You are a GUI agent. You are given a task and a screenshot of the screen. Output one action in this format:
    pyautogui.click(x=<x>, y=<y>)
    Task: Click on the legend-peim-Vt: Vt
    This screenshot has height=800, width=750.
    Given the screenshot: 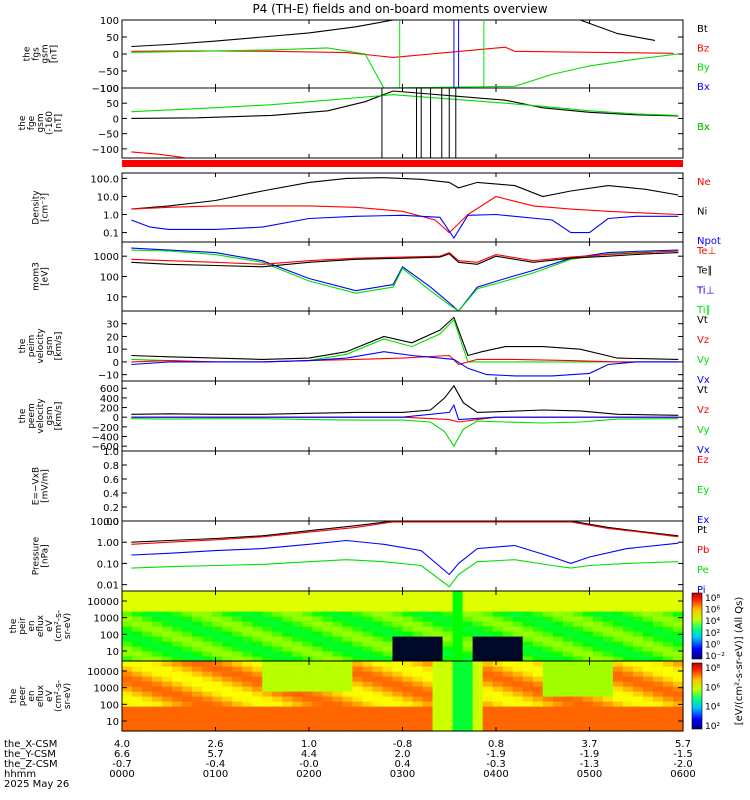 What is the action you would take?
    pyautogui.click(x=702, y=320)
    